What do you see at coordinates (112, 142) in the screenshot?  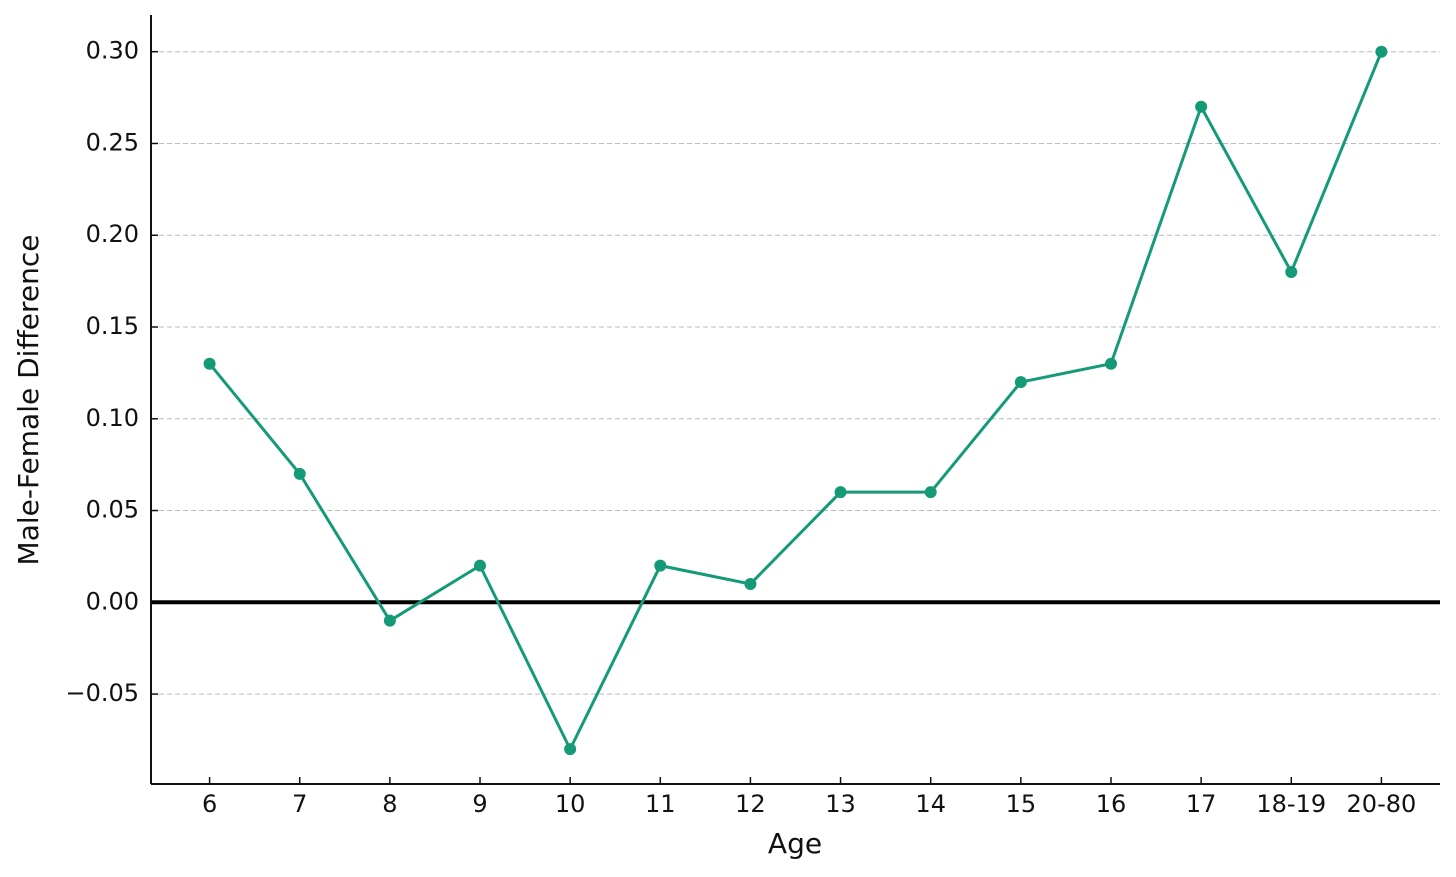 I see `y-tick-label: 0.25` at bounding box center [112, 142].